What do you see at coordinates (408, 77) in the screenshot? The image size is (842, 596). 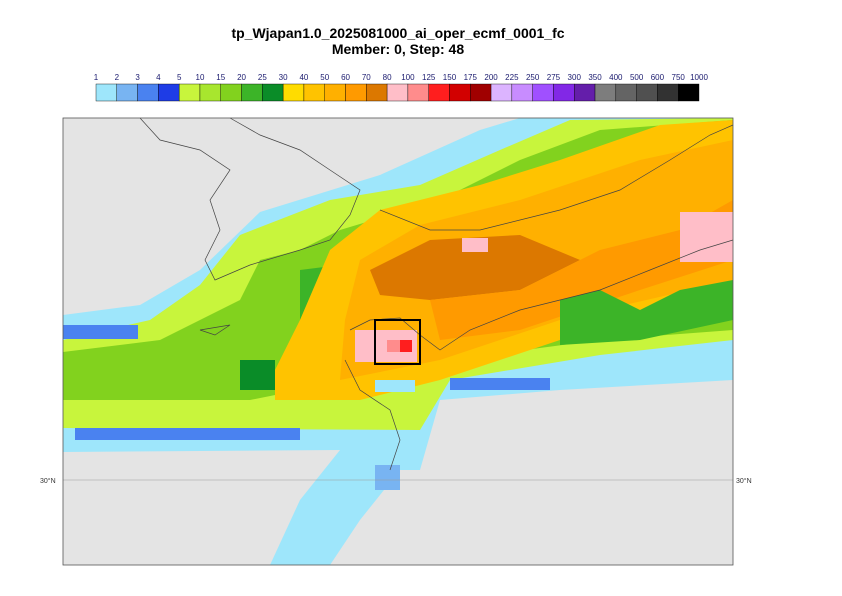 I see `colorbar-label: 100` at bounding box center [408, 77].